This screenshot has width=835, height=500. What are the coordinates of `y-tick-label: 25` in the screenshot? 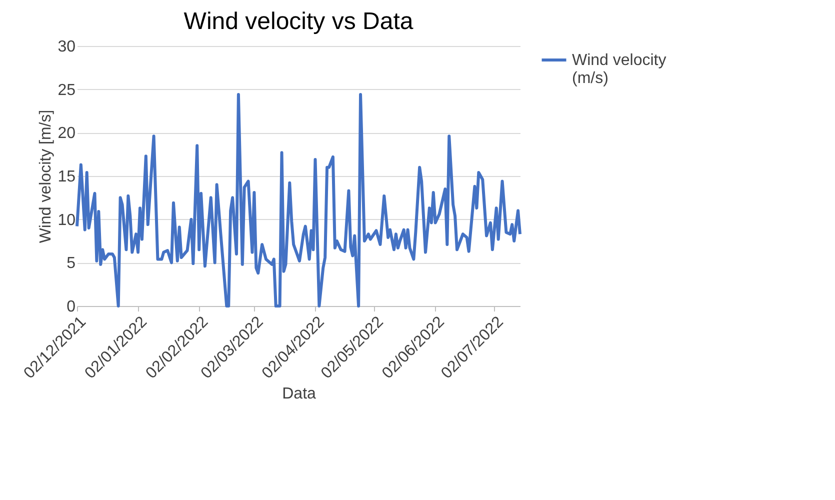 It's located at (67, 90).